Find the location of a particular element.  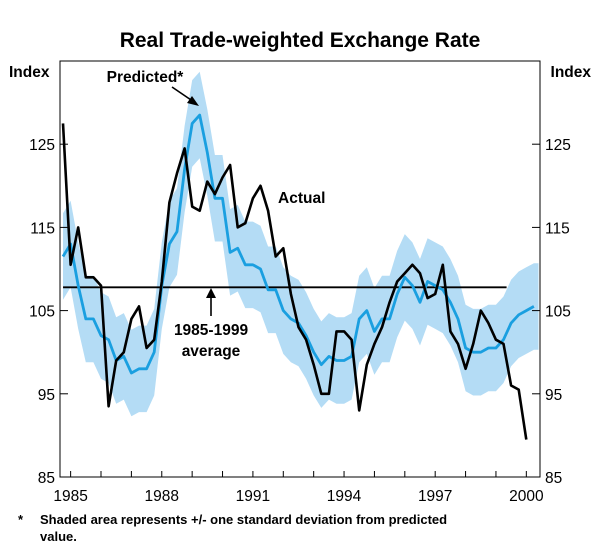

predicted-arrow is located at coordinates (185, 96).